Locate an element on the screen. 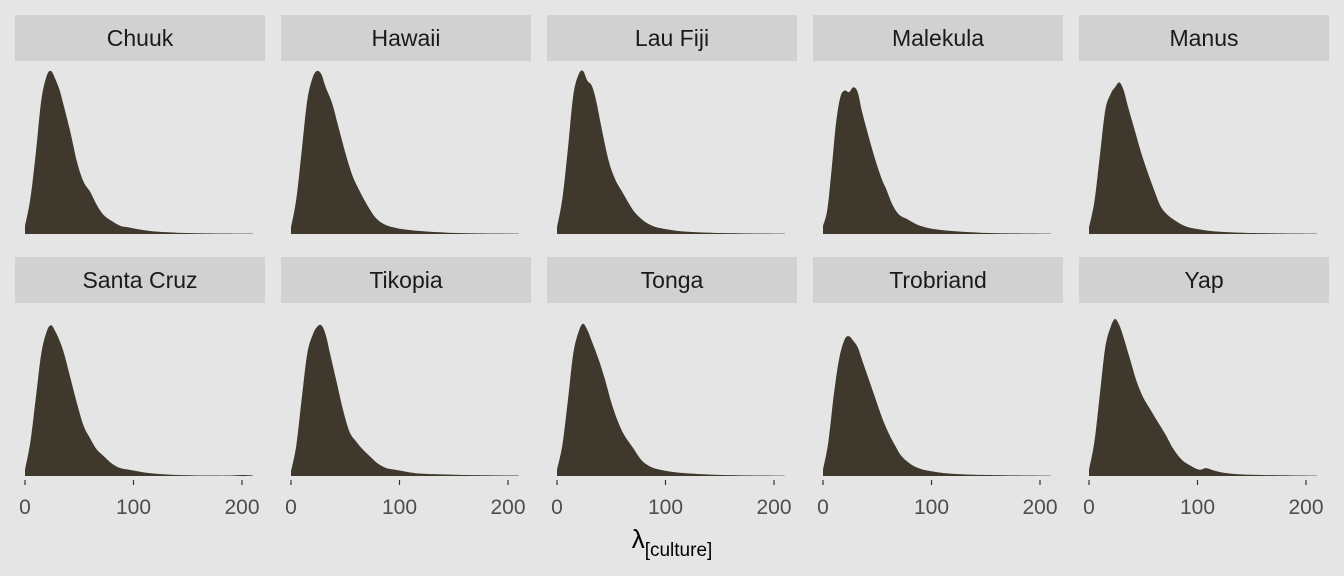  facet-santa-cruz: Santa Cruz 0 100 200 is located at coordinates (140, 388).